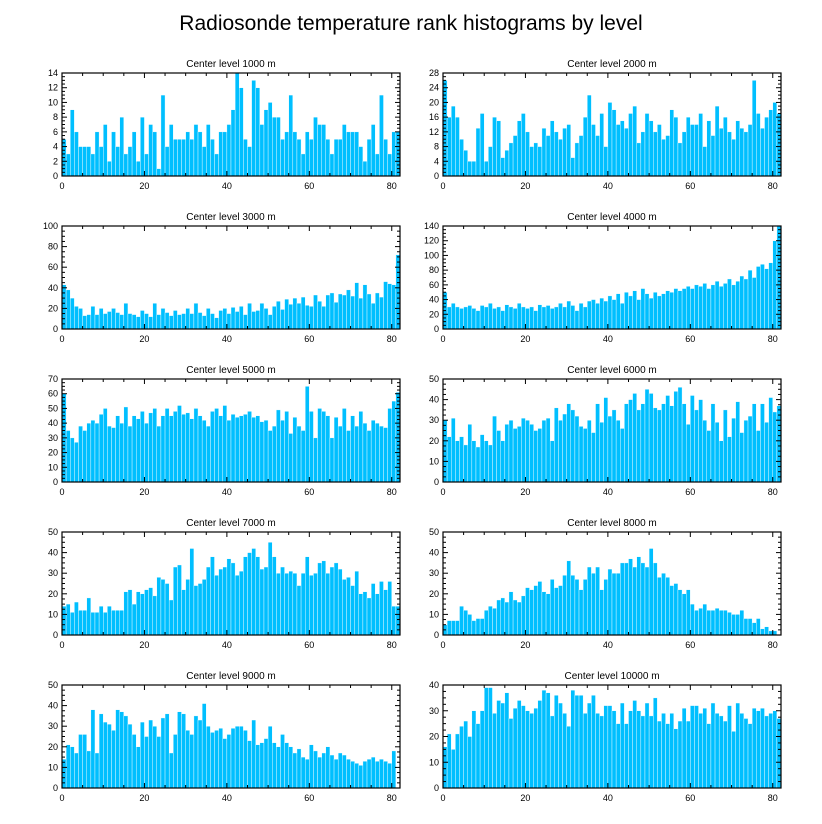 Image resolution: width=822 pixels, height=824 pixels. Describe the element at coordinates (436, 161) in the screenshot. I see `y-tick-label: 4` at that location.